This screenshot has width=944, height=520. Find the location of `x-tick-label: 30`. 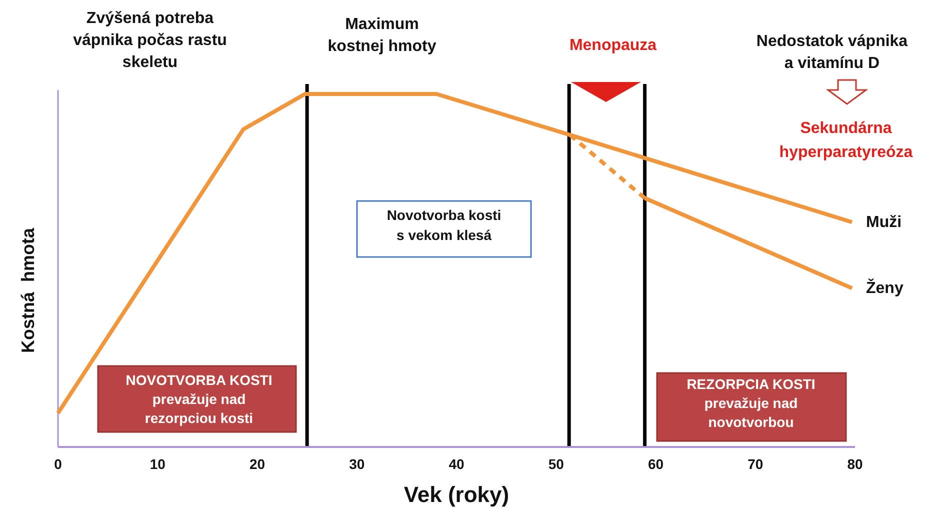

x-tick-label: 30 is located at coordinates (357, 464).